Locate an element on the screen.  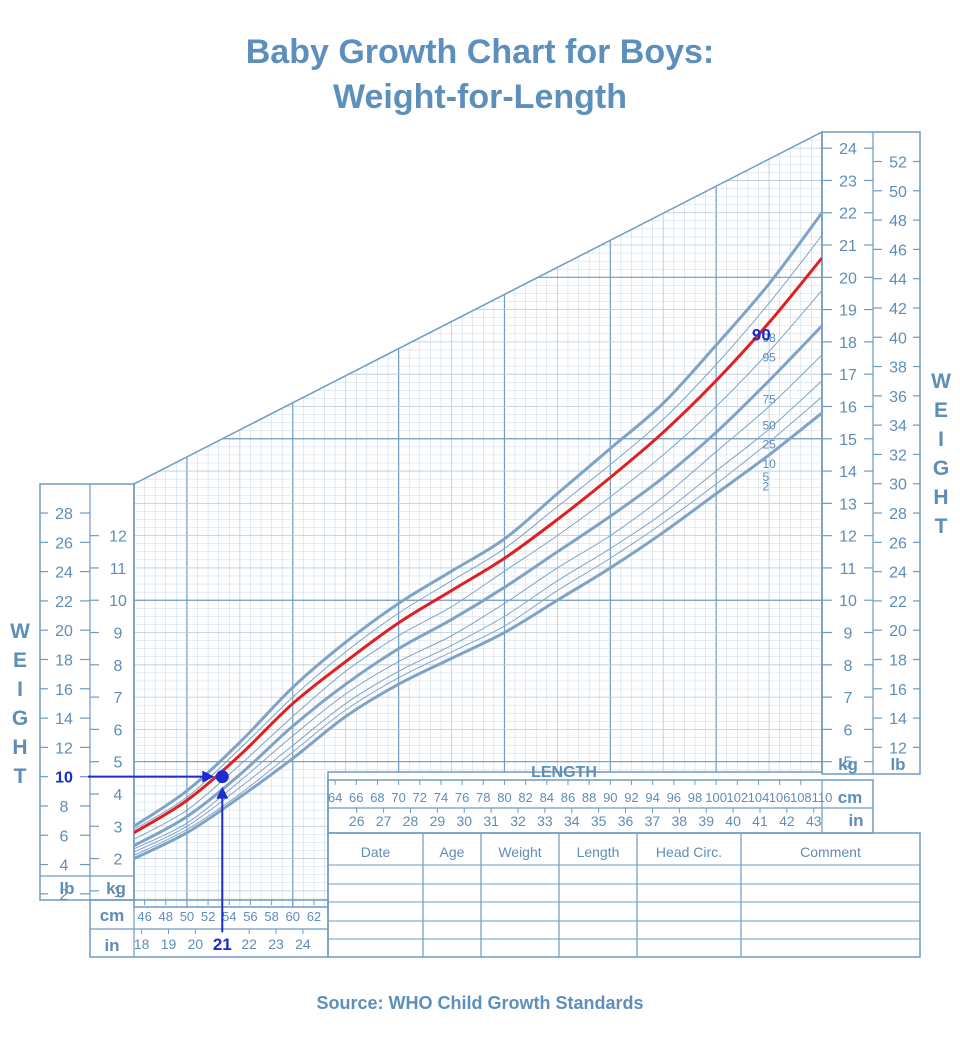
lb-tick-right: 14 is located at coordinates (898, 719).